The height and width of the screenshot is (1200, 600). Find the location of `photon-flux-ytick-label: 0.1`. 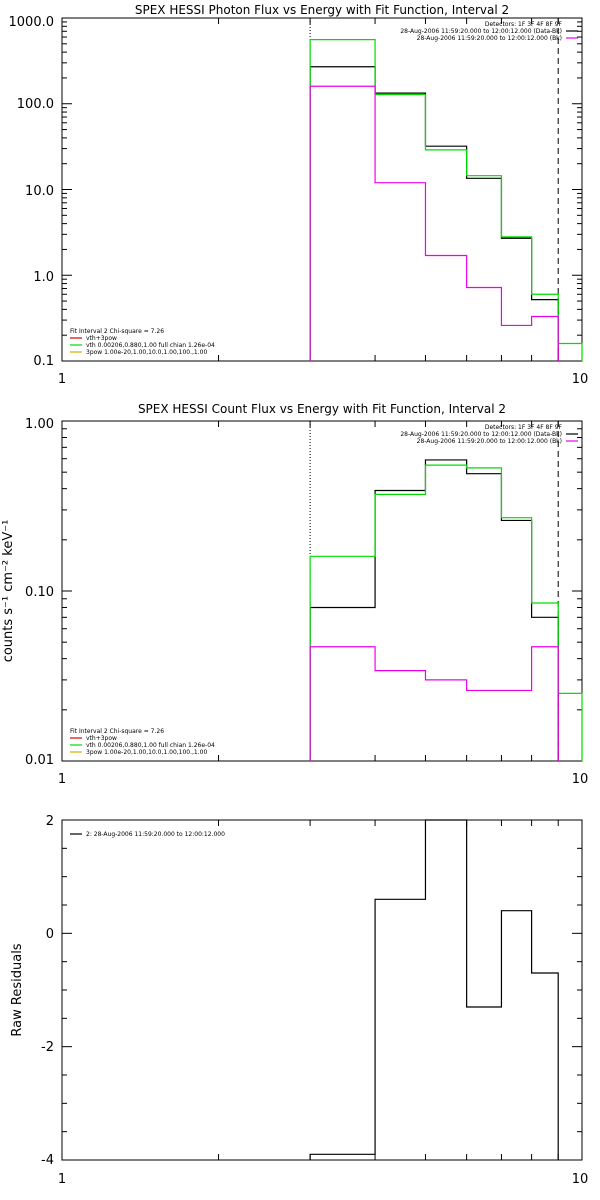

photon-flux-ytick-label: 0.1 is located at coordinates (43, 361).